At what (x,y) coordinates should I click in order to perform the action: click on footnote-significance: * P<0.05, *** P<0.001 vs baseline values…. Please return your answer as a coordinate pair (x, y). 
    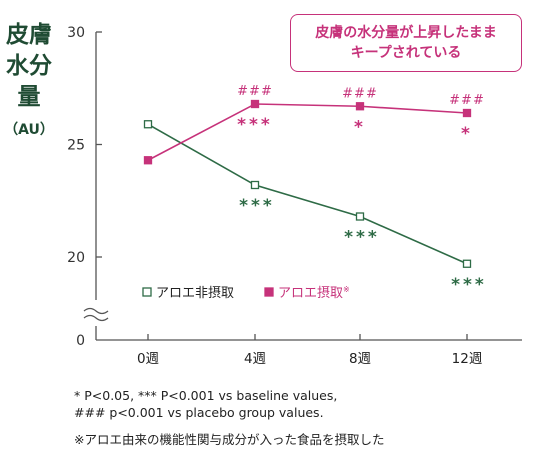
    Looking at the image, I should click on (206, 395).